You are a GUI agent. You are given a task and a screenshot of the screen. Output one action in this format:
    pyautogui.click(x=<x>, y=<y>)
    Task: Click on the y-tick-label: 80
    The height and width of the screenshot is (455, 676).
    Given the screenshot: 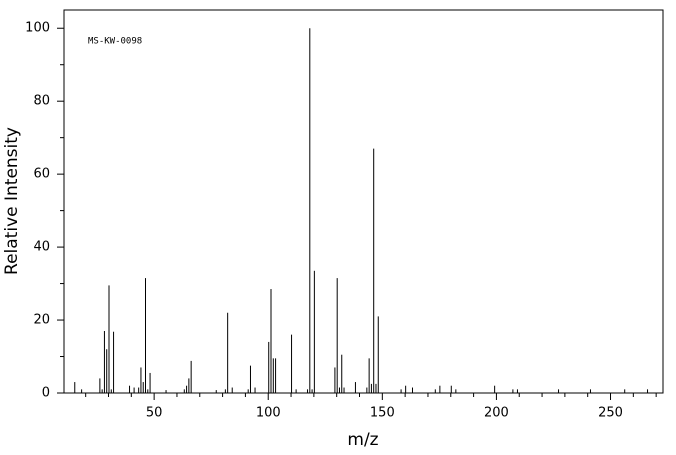 What is the action you would take?
    pyautogui.click(x=41, y=101)
    